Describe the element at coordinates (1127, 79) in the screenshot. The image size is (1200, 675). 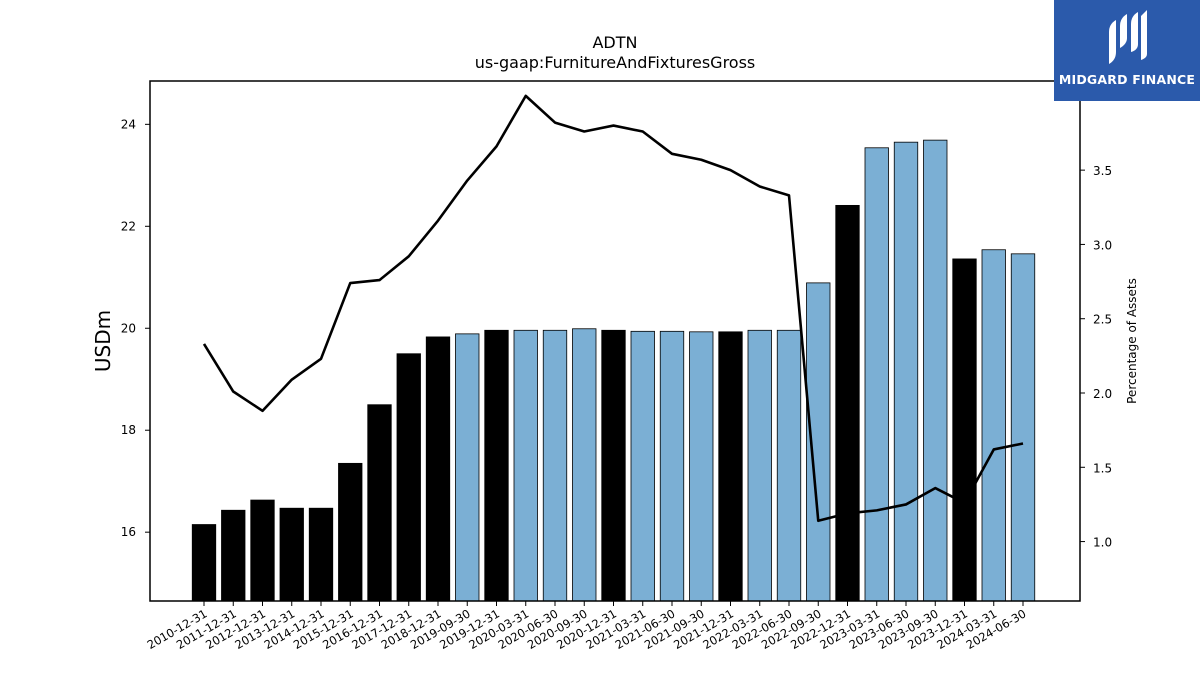
I see `logo-text: MIDGARD FINANCE` at that location.